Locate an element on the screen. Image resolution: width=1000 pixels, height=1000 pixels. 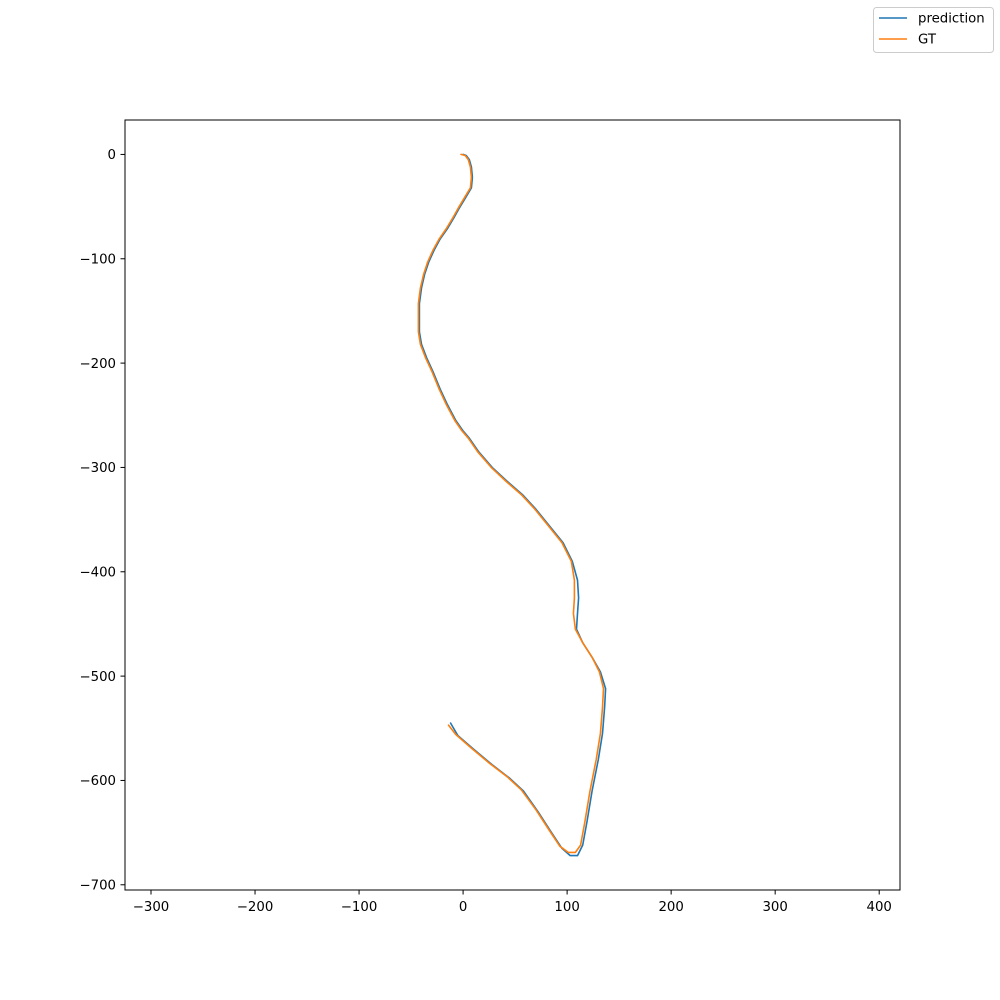
x-tick-label: 200 is located at coordinates (670, 907).